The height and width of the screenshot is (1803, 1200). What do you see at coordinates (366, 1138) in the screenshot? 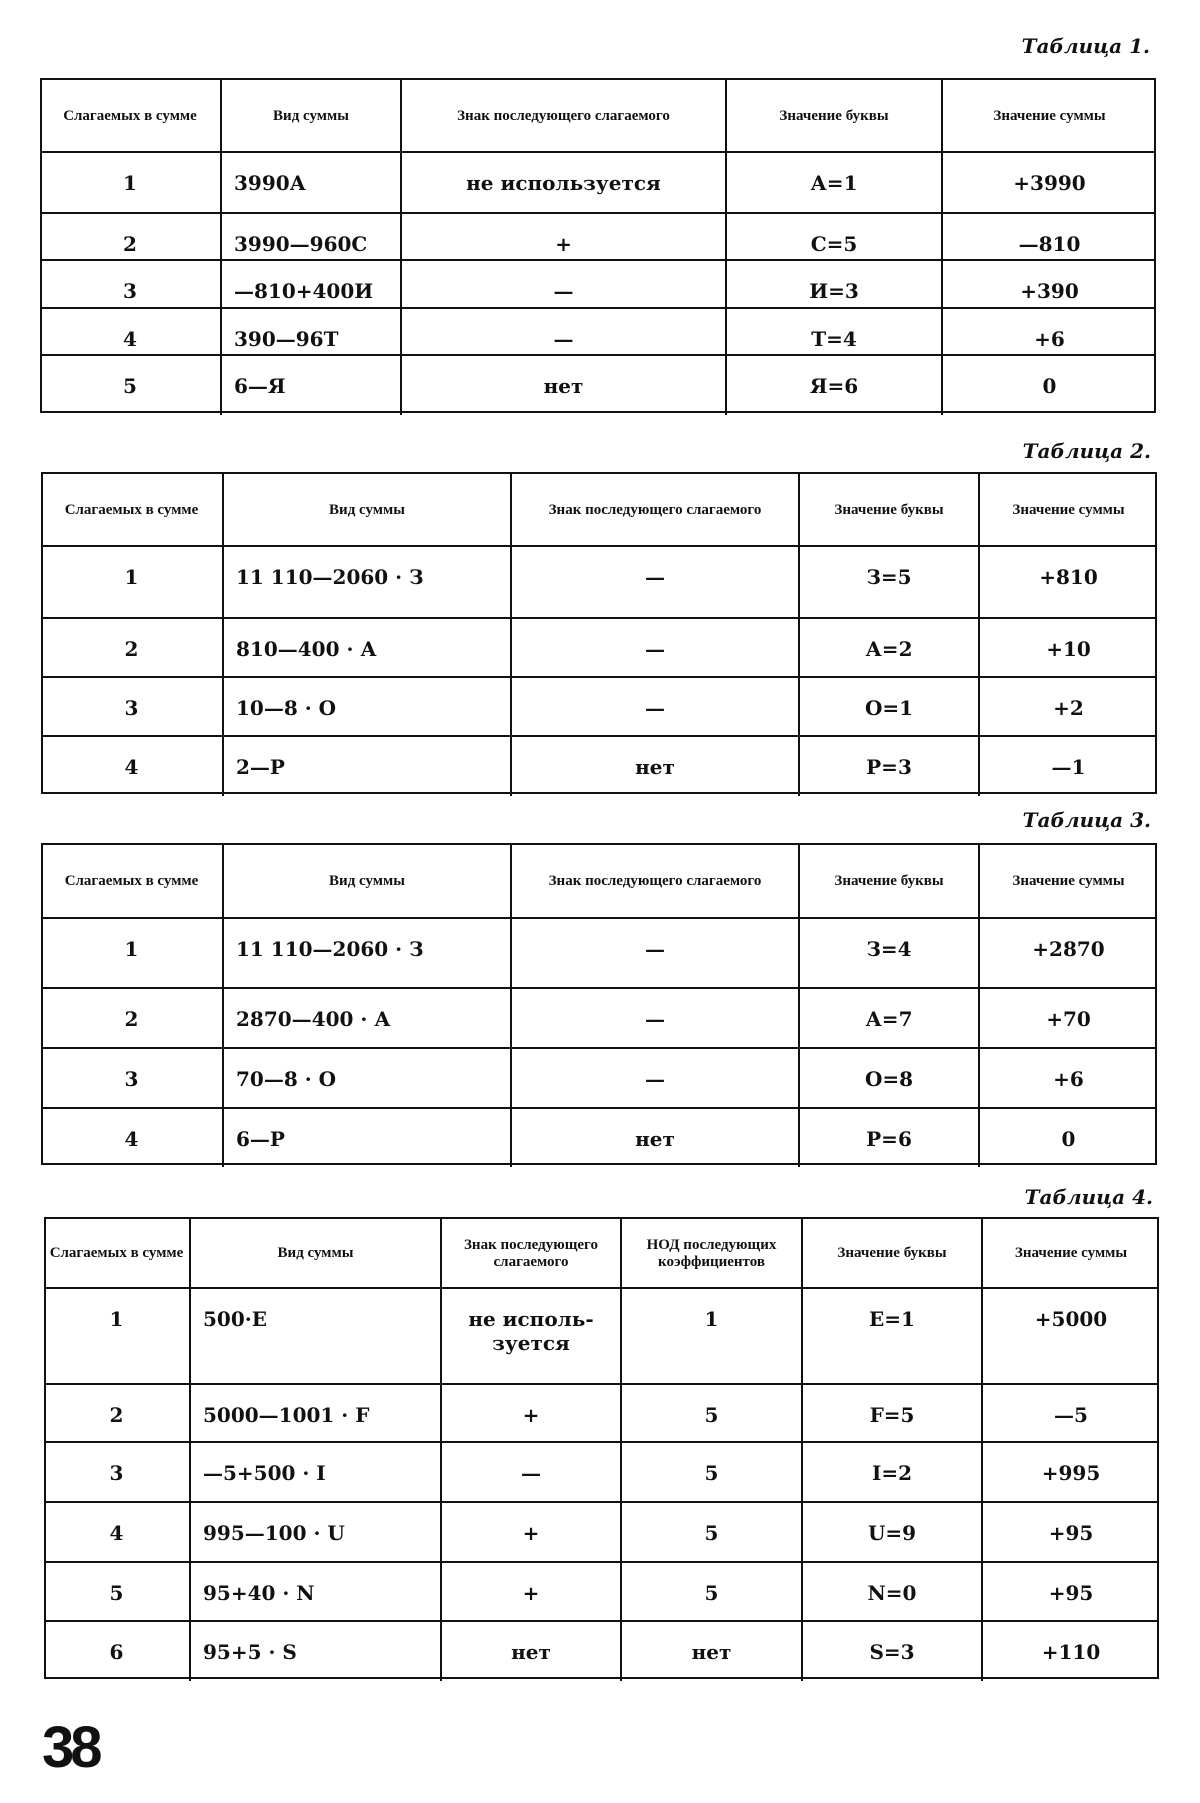
I see `table-cell: 6—Р` at bounding box center [366, 1138].